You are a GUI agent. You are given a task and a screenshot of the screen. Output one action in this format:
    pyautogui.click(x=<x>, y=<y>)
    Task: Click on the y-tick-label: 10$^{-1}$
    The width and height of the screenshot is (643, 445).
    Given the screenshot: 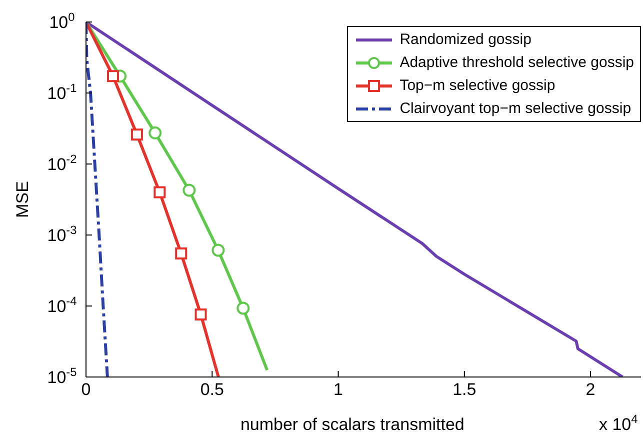 What is the action you would take?
    pyautogui.click(x=62, y=92)
    